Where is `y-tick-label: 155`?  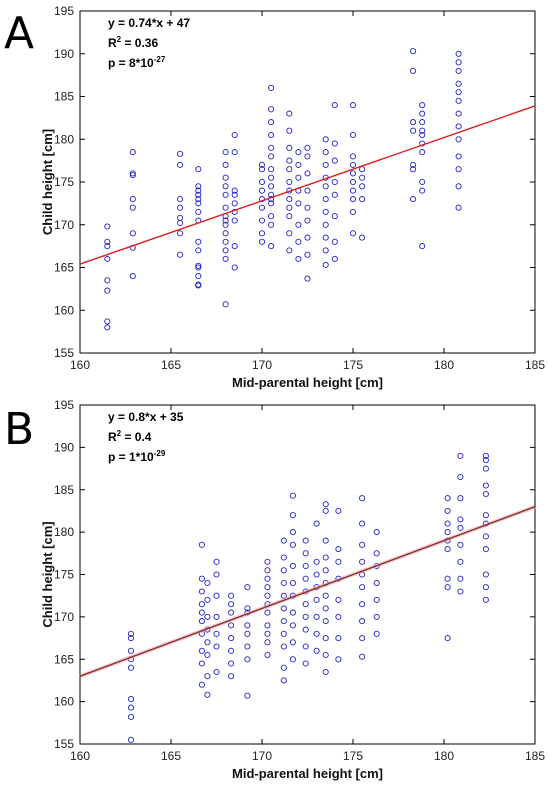
y-tick-label: 155 is located at coordinates (64, 353).